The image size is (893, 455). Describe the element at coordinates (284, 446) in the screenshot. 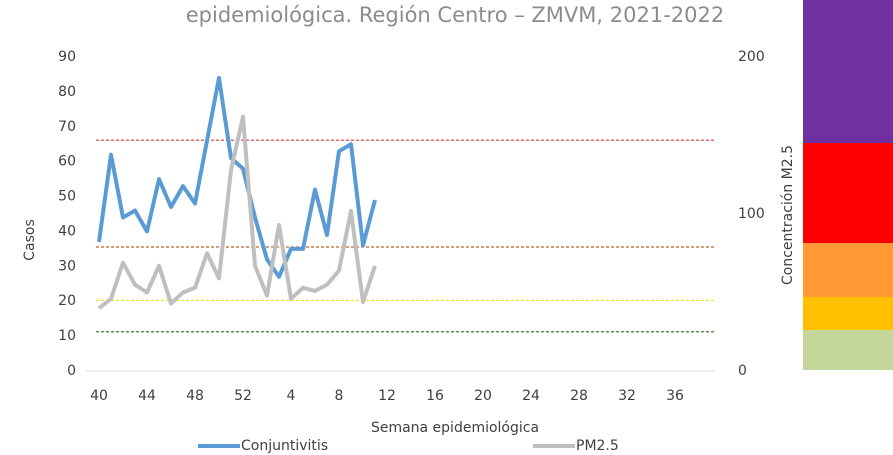

I see `legend-label: Conjuntivitis` at that location.